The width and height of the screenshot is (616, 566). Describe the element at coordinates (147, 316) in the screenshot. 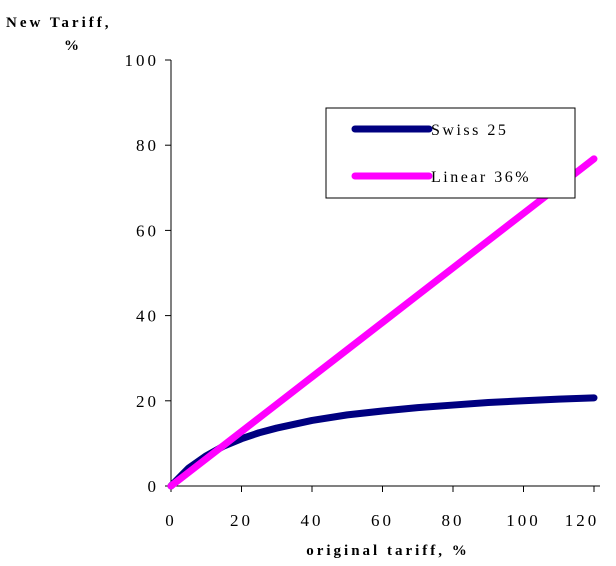

I see `y-tick-label: 40` at that location.